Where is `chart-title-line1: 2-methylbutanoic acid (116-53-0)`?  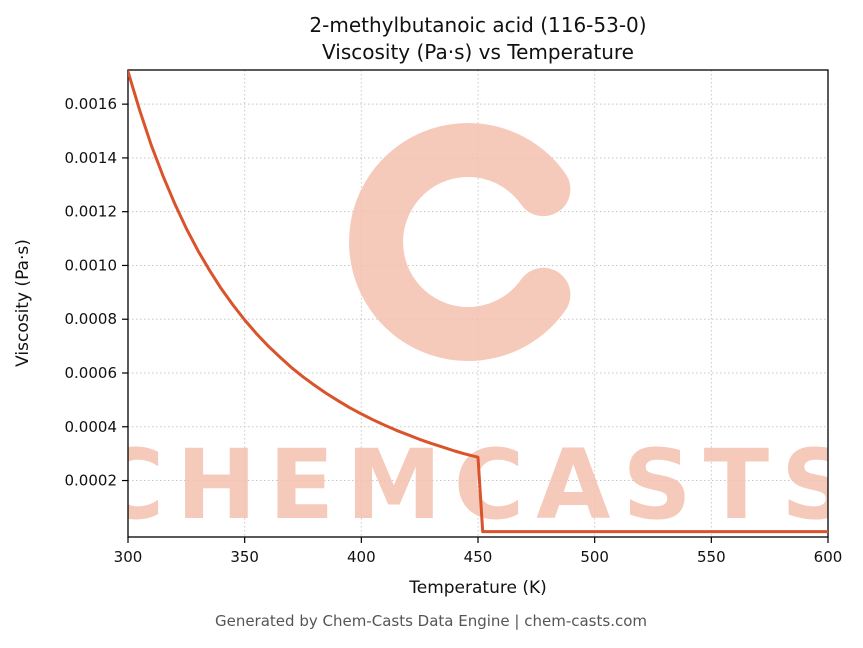
chart-title-line1: 2-methylbutanoic acid (116-53-0) is located at coordinates (477, 25).